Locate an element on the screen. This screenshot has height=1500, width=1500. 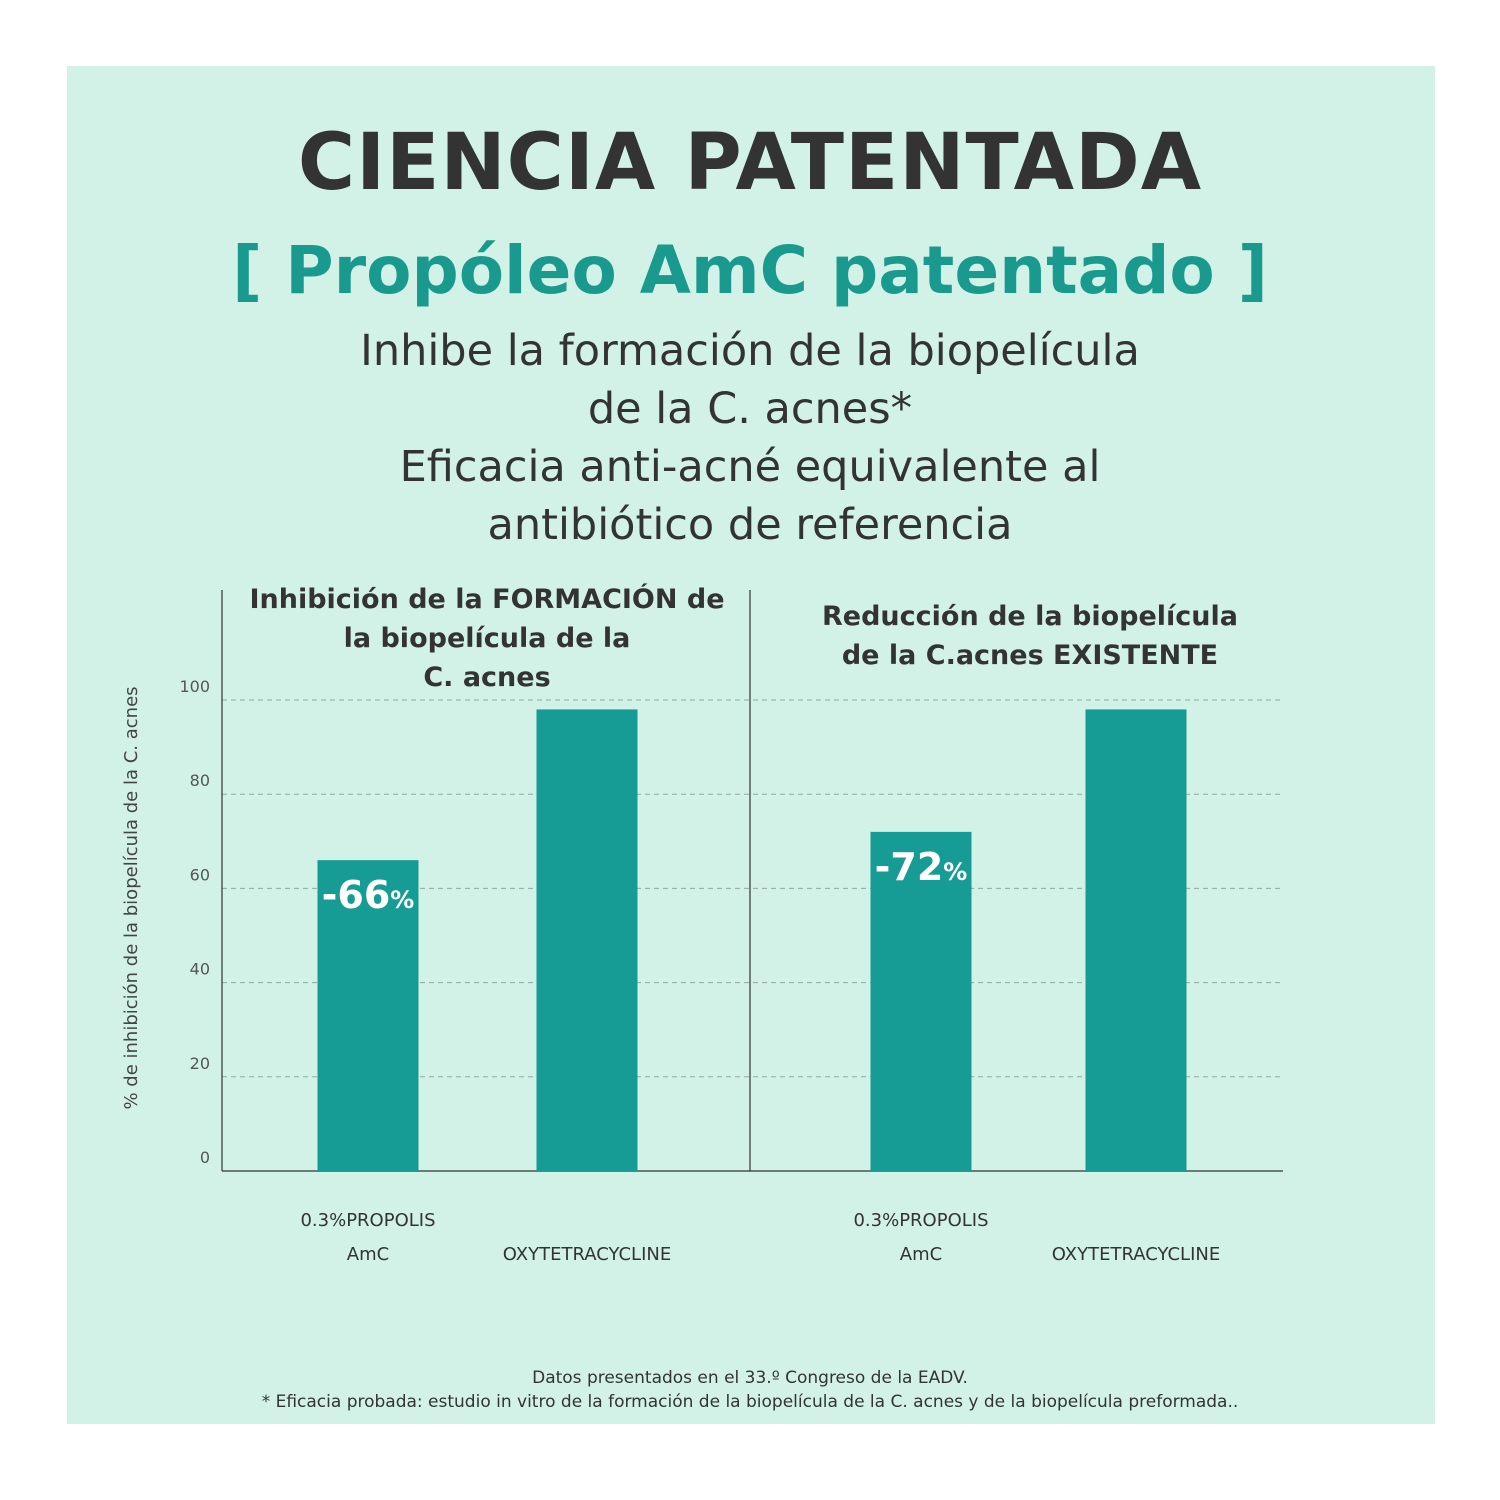
chart-title-line: Inhibición de la FORMACIÓN de is located at coordinates (487, 599).